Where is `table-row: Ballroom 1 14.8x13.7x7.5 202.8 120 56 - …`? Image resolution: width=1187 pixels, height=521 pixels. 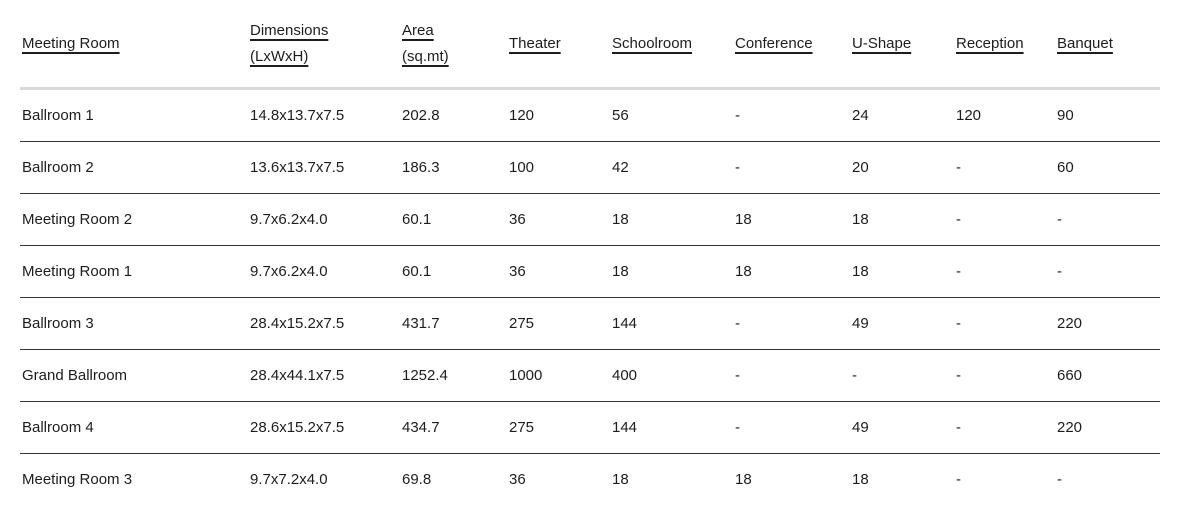
table-row: Ballroom 1 14.8x13.7x7.5 202.8 120 56 - … is located at coordinates (590, 115).